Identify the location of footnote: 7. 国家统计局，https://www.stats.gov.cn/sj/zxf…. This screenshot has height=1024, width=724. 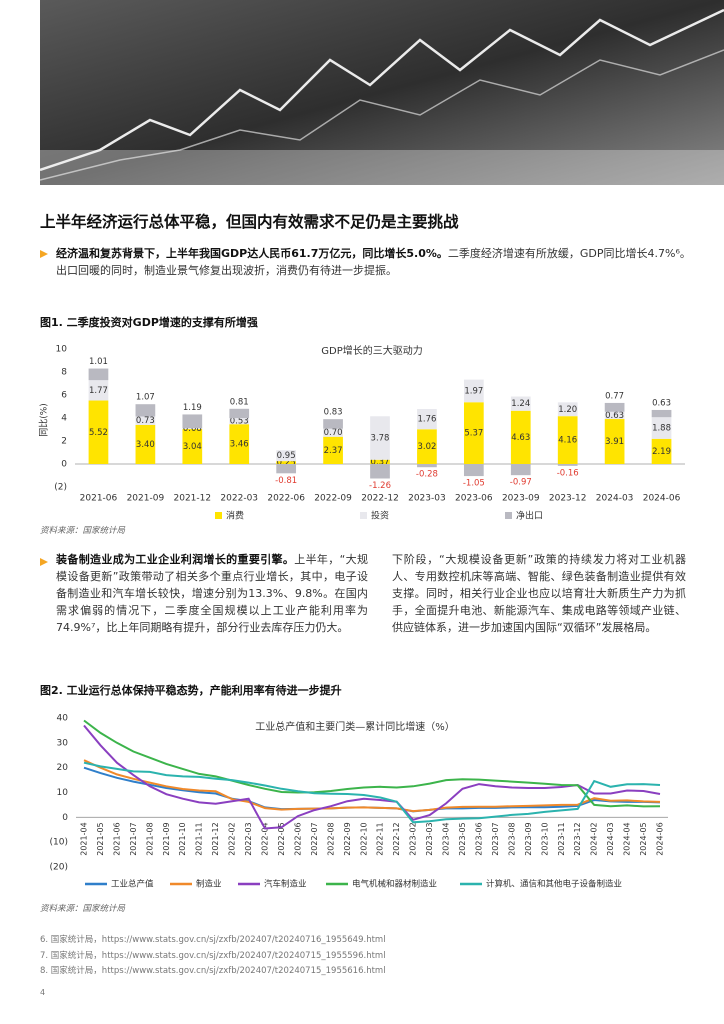
(213, 956).